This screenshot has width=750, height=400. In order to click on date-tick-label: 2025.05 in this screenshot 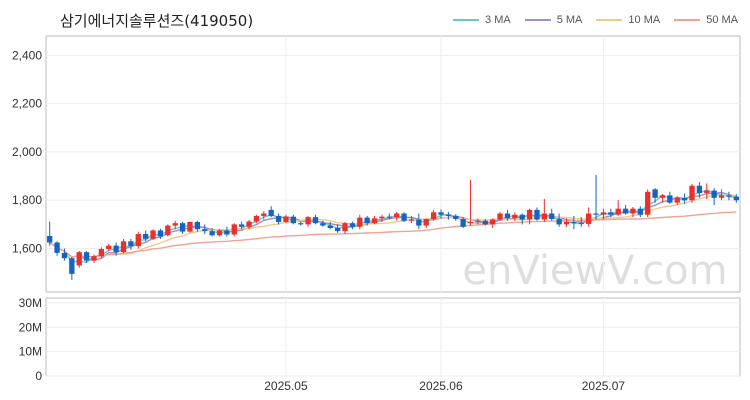, I will do `click(286, 386)`.